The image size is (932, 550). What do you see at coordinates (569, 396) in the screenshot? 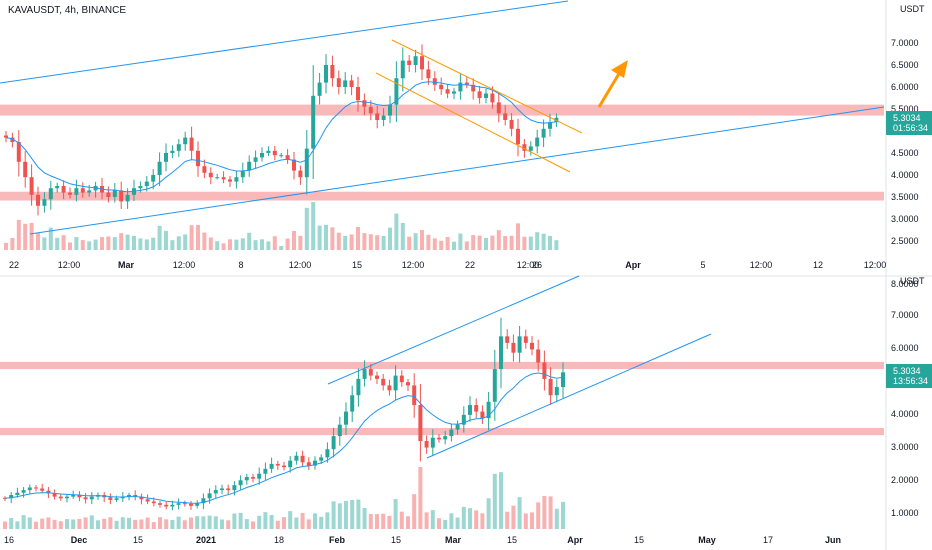
I see `bottom-channel-lower-line` at bounding box center [569, 396].